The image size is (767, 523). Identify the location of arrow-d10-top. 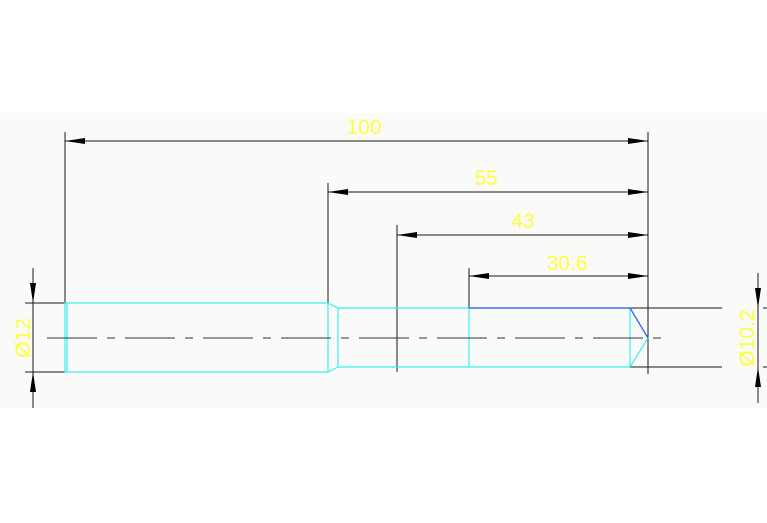
(758, 298).